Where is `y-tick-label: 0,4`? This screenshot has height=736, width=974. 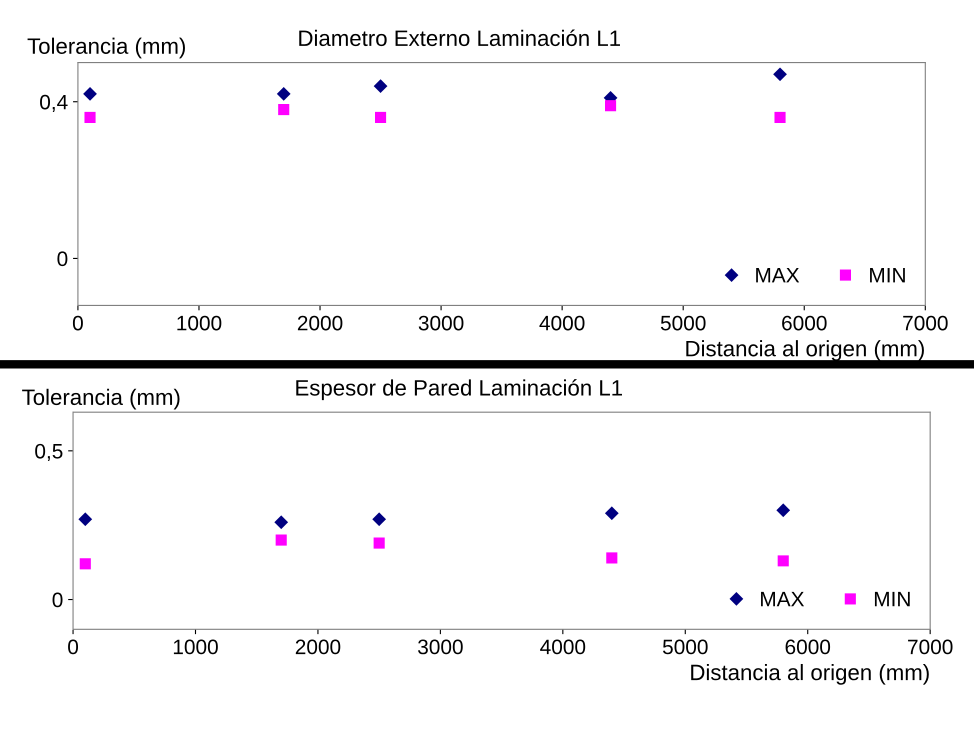
y-tick-label: 0,4 is located at coordinates (54, 103).